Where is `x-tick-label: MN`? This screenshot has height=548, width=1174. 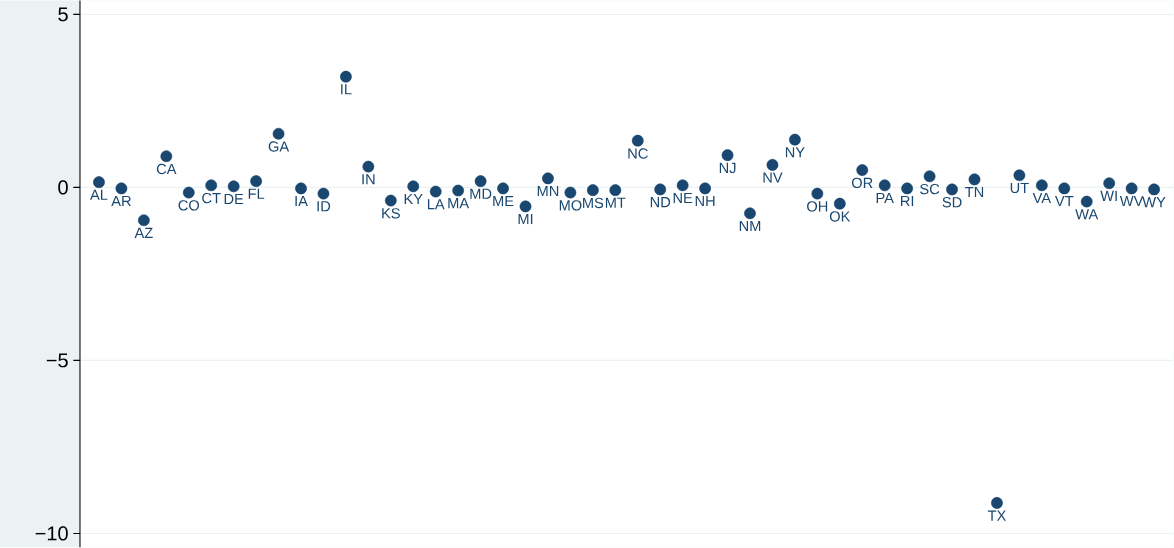
x-tick-label: MN is located at coordinates (548, 191).